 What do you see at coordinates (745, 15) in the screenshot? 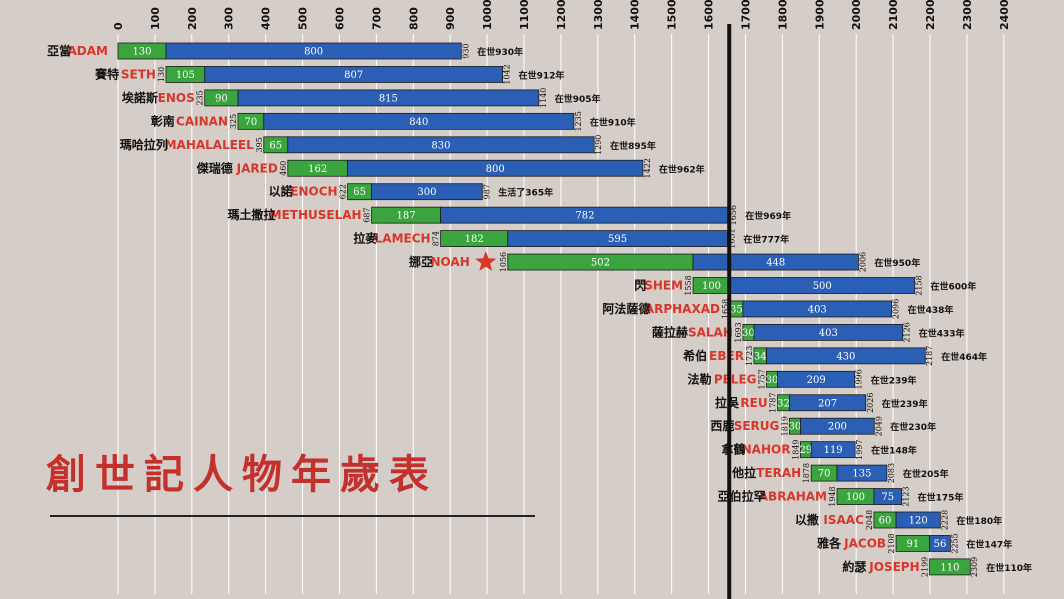
I see `x-tick-label: 1700` at bounding box center [745, 15].